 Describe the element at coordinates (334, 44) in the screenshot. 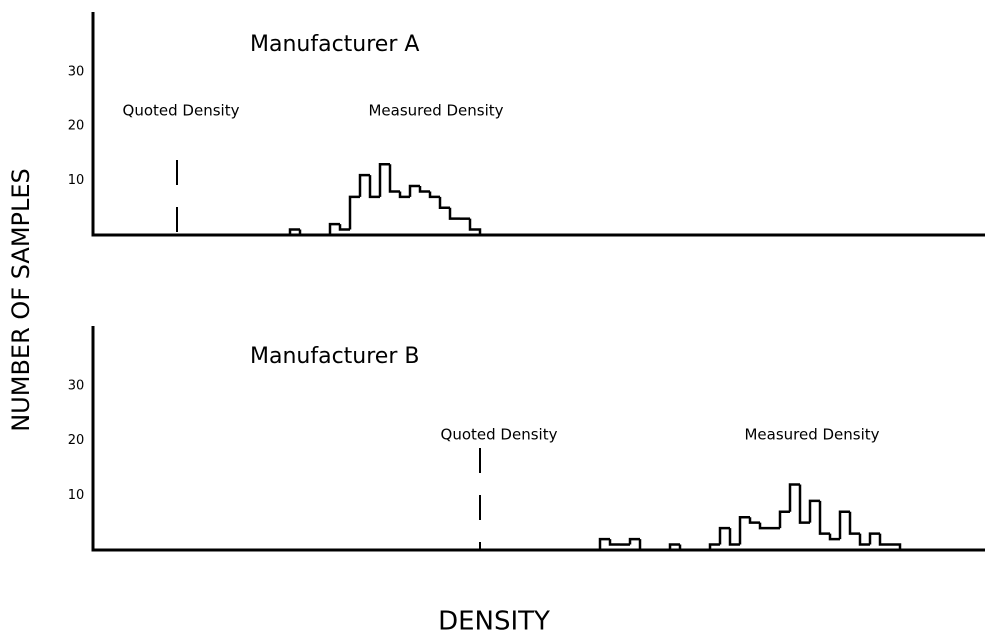

I see `chart-title: Manufacturer A` at that location.